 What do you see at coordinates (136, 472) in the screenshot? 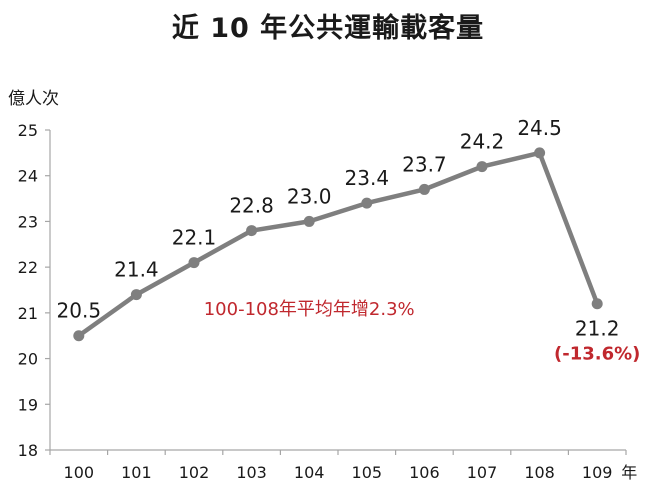
I see `x-tick-label: 101` at bounding box center [136, 472].